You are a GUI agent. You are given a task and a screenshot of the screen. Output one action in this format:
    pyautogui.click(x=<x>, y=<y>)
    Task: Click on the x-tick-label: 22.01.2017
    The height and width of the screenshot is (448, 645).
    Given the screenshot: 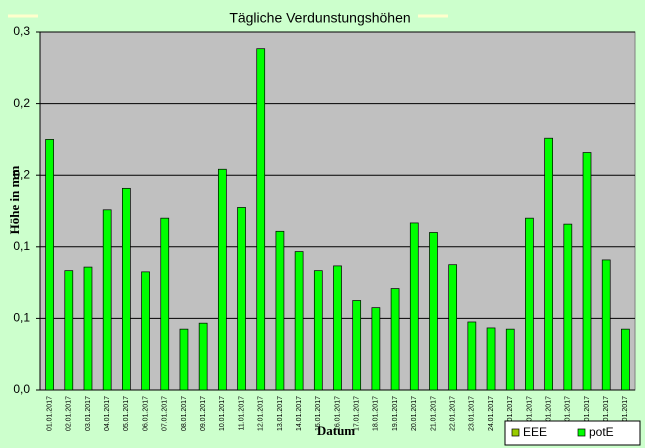 What is the action you would take?
    pyautogui.click(x=453, y=413)
    